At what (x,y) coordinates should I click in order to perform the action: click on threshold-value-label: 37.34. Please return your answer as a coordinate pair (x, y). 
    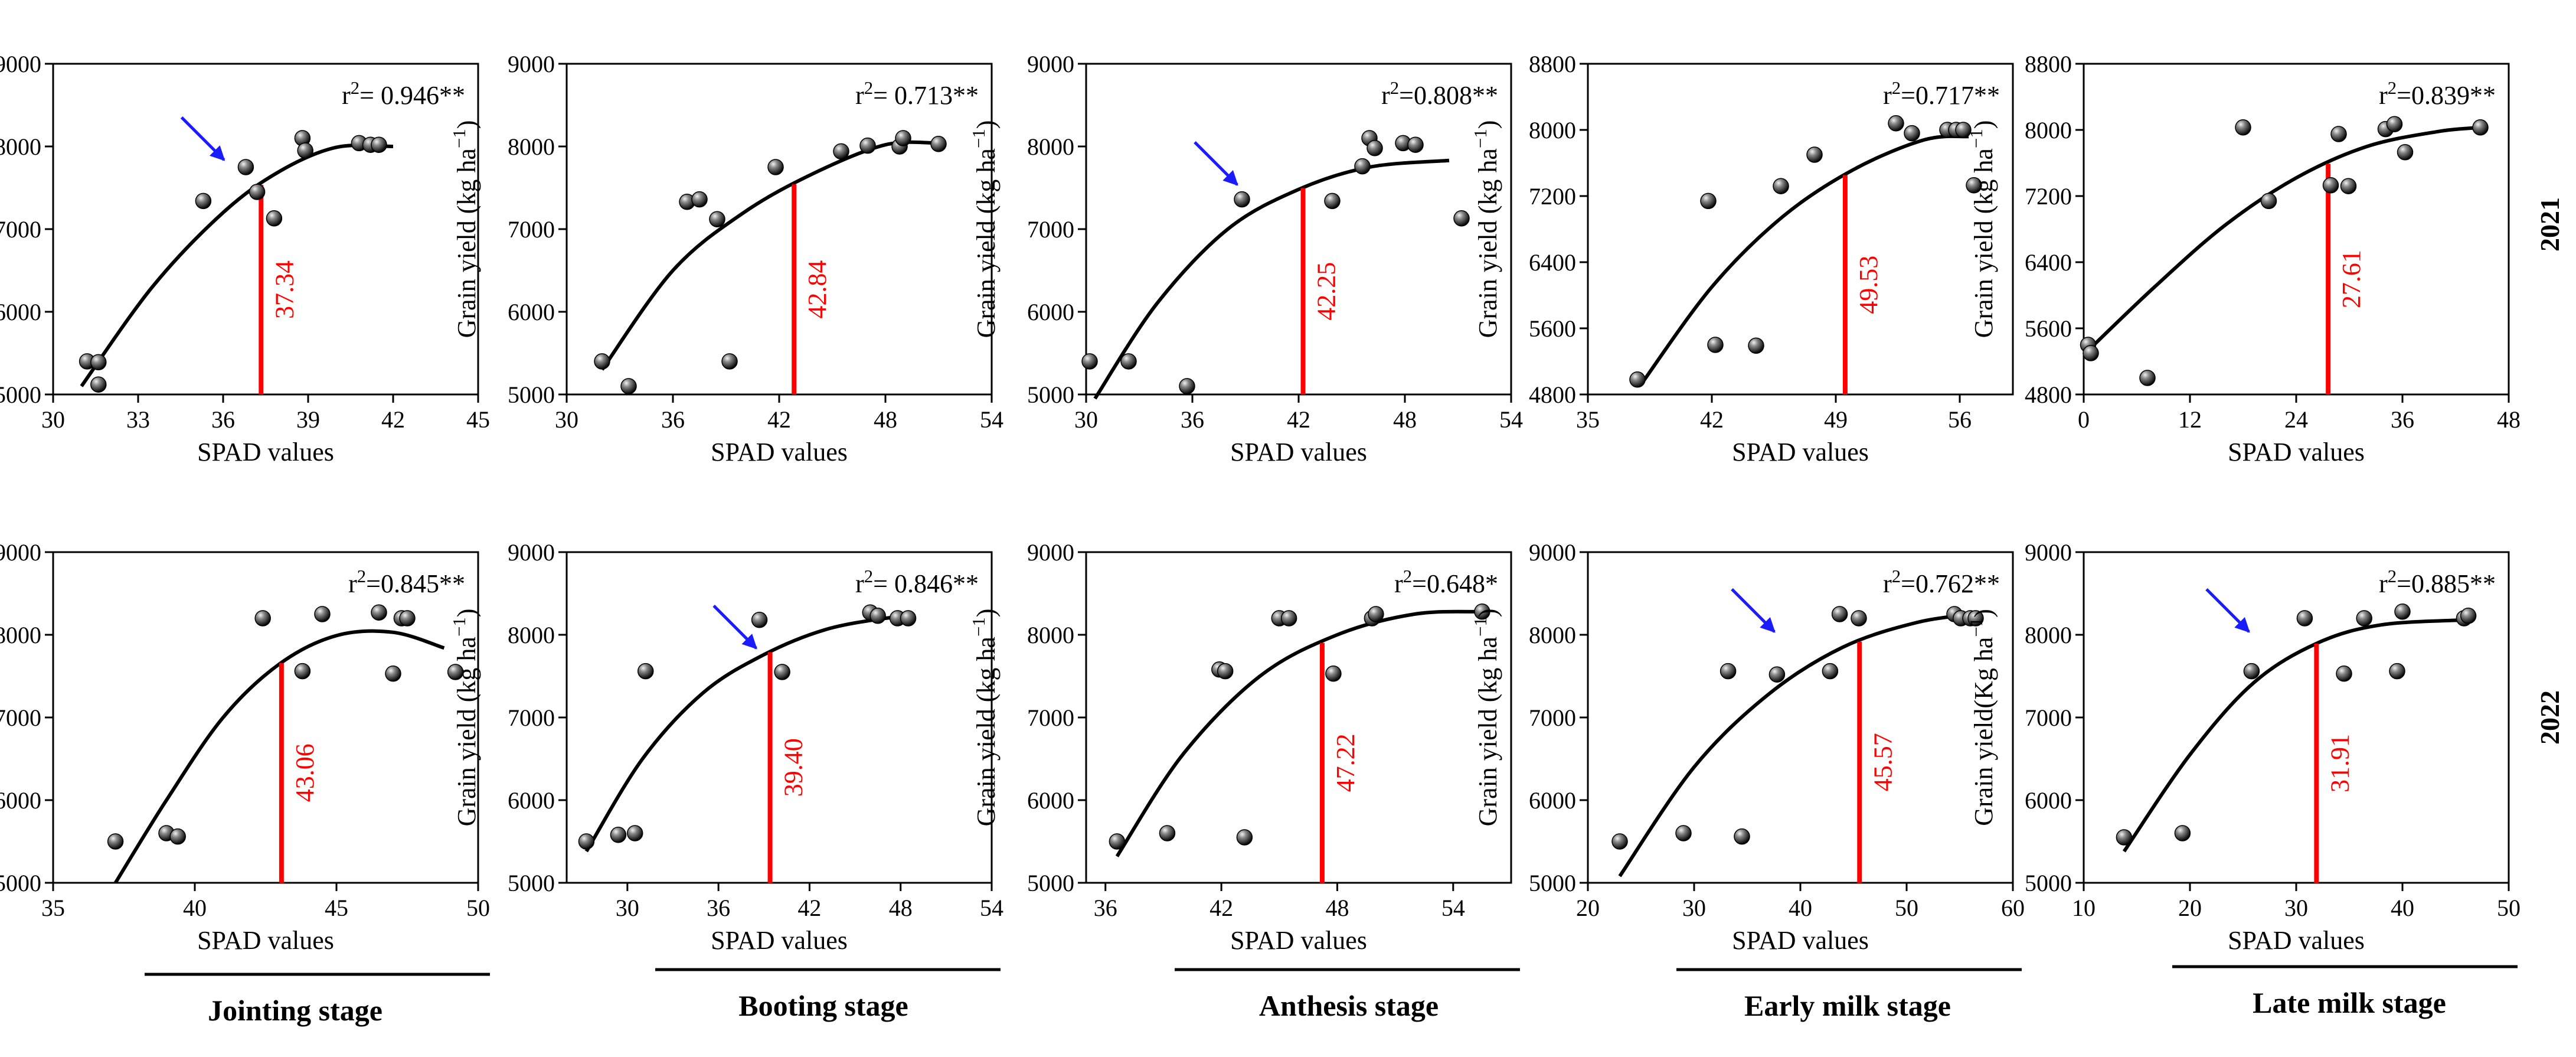
    Looking at the image, I should click on (284, 289).